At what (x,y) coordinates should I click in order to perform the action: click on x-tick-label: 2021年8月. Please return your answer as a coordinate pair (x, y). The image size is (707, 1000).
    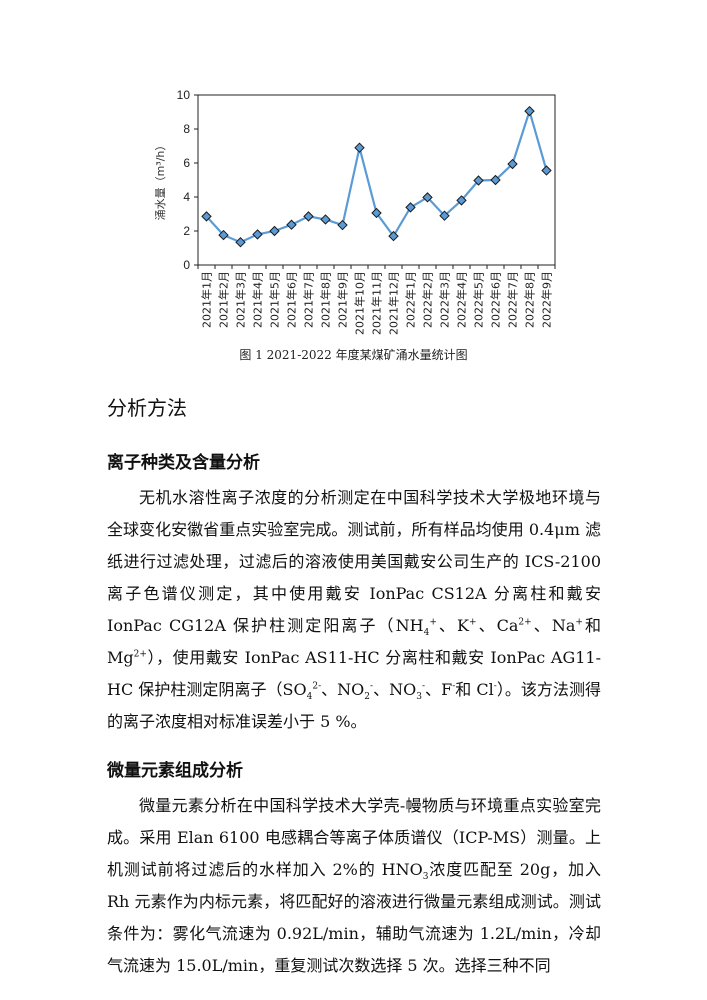
    Looking at the image, I should click on (326, 299).